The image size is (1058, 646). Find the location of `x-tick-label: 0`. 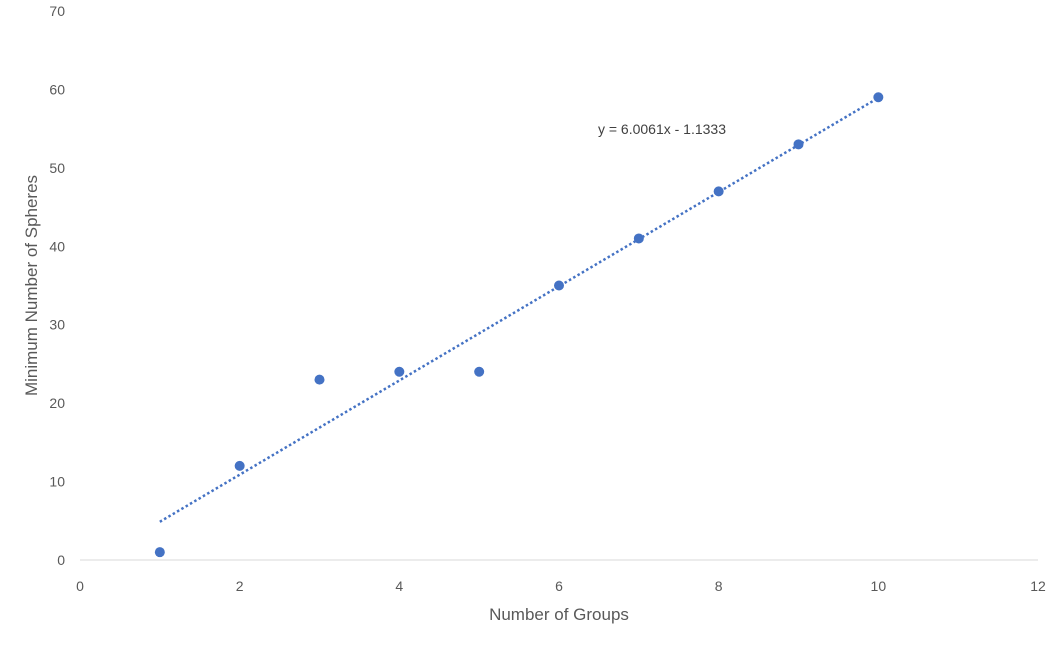

x-tick-label: 0 is located at coordinates (80, 586).